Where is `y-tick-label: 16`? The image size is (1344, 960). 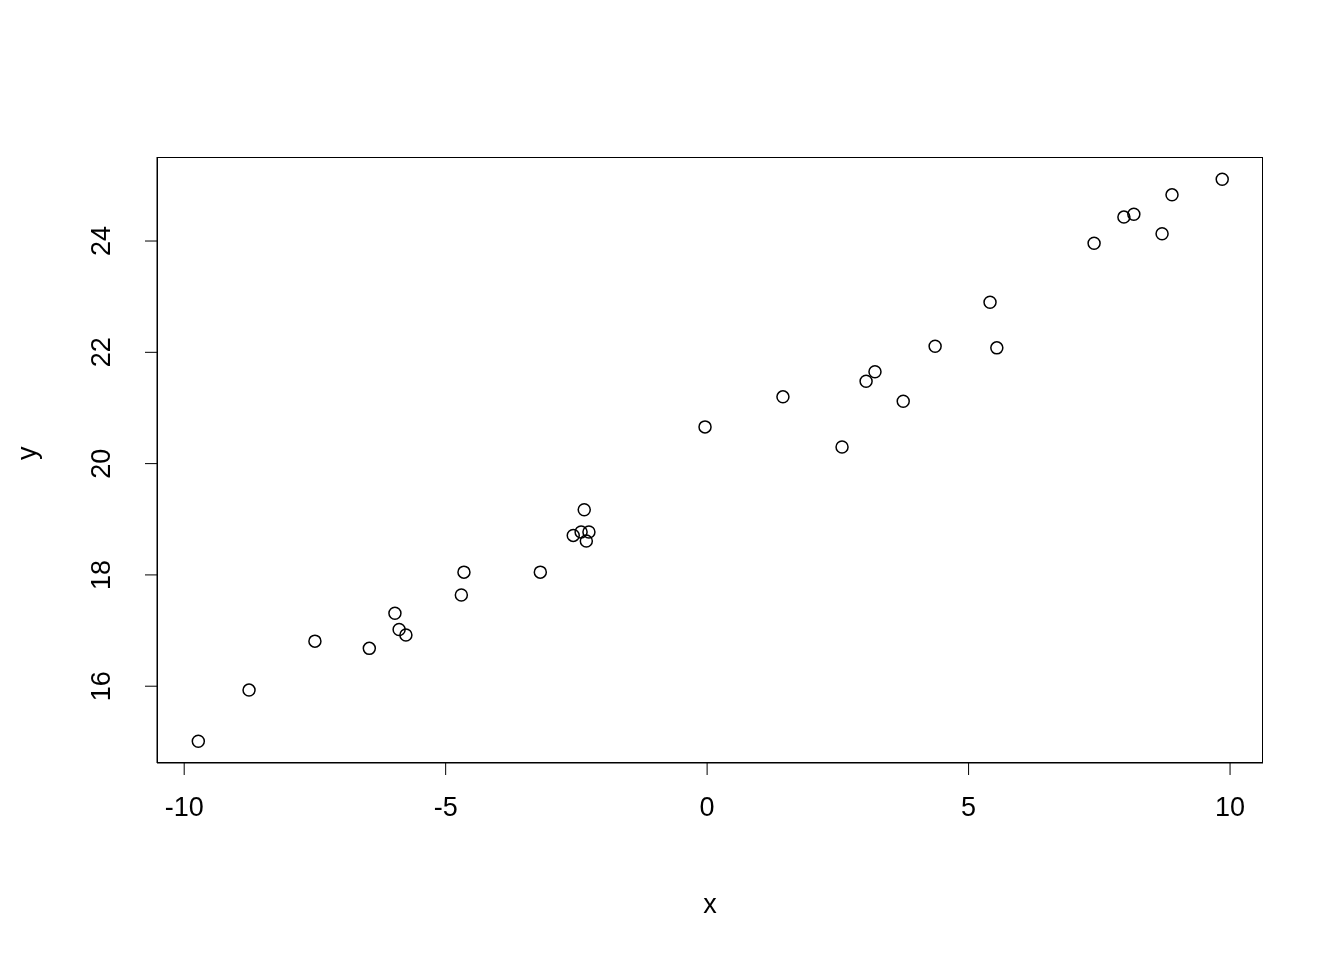 y-tick-label: 16 is located at coordinates (101, 686).